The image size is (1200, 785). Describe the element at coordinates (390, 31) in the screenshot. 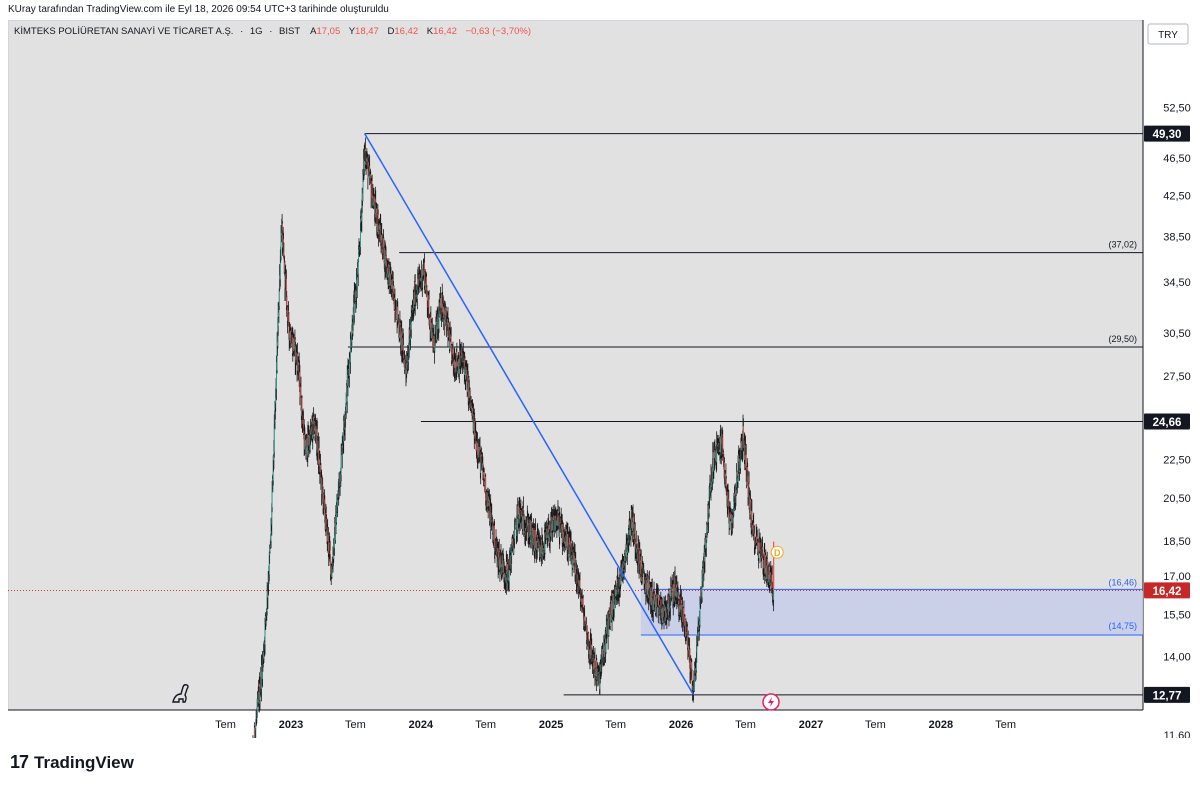

I see `low-label: D` at that location.